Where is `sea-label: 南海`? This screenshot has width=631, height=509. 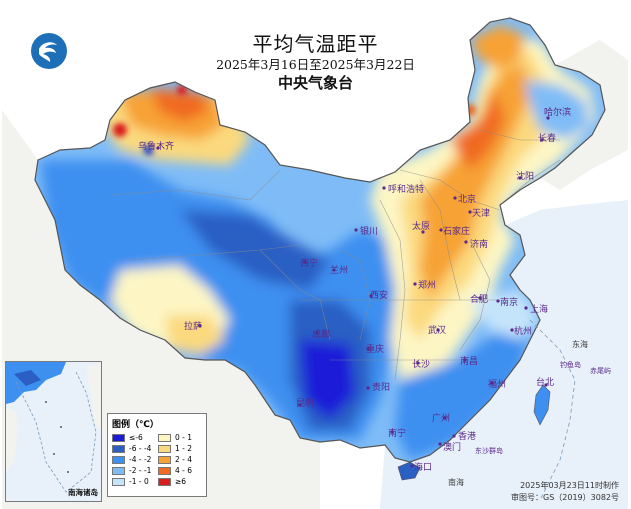
sea-label: 南海 is located at coordinates (456, 482).